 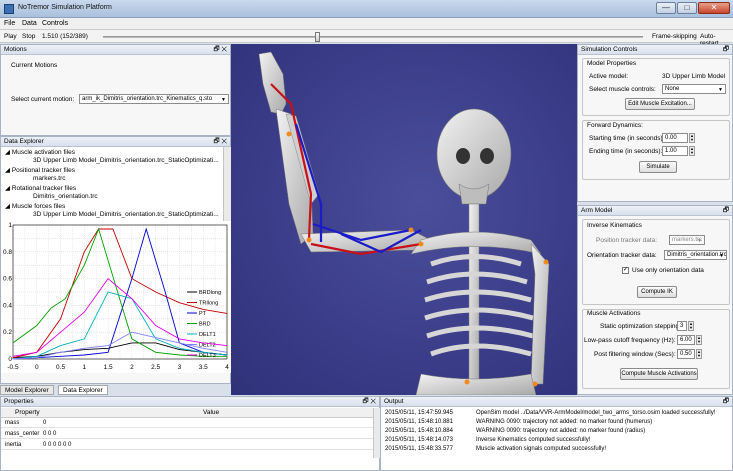 I want to click on chart-background, so click(x=116, y=297).